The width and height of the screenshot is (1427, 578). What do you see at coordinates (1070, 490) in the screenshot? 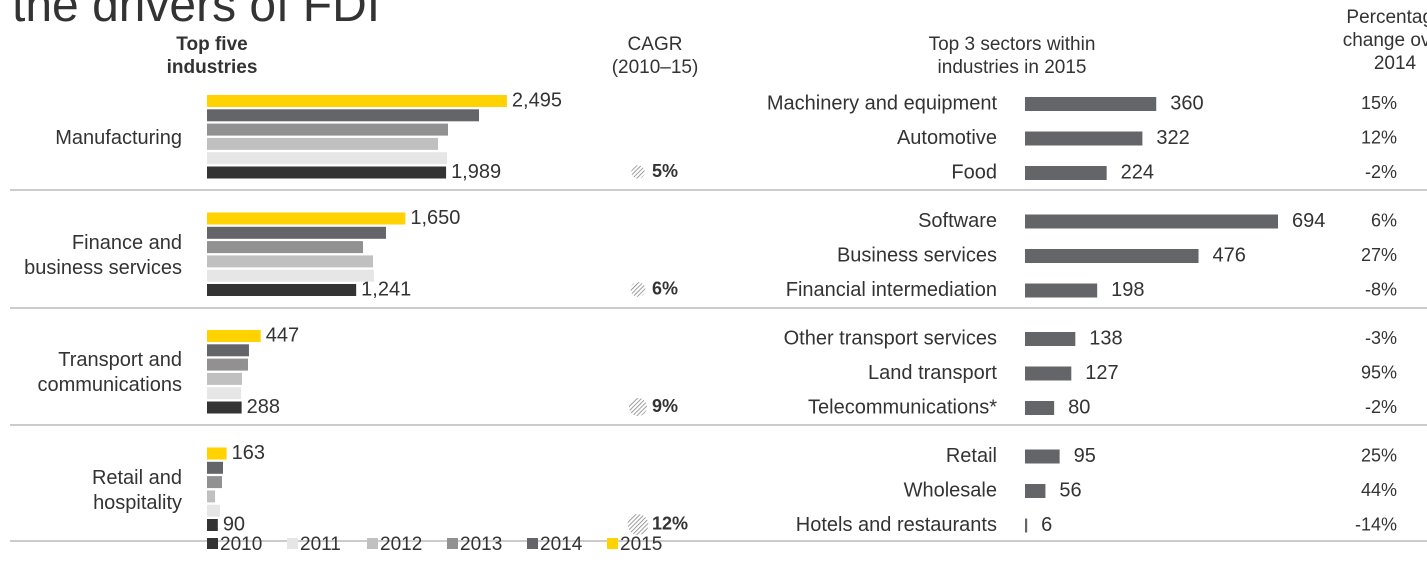
I see `sector-value-label: 56` at bounding box center [1070, 490].